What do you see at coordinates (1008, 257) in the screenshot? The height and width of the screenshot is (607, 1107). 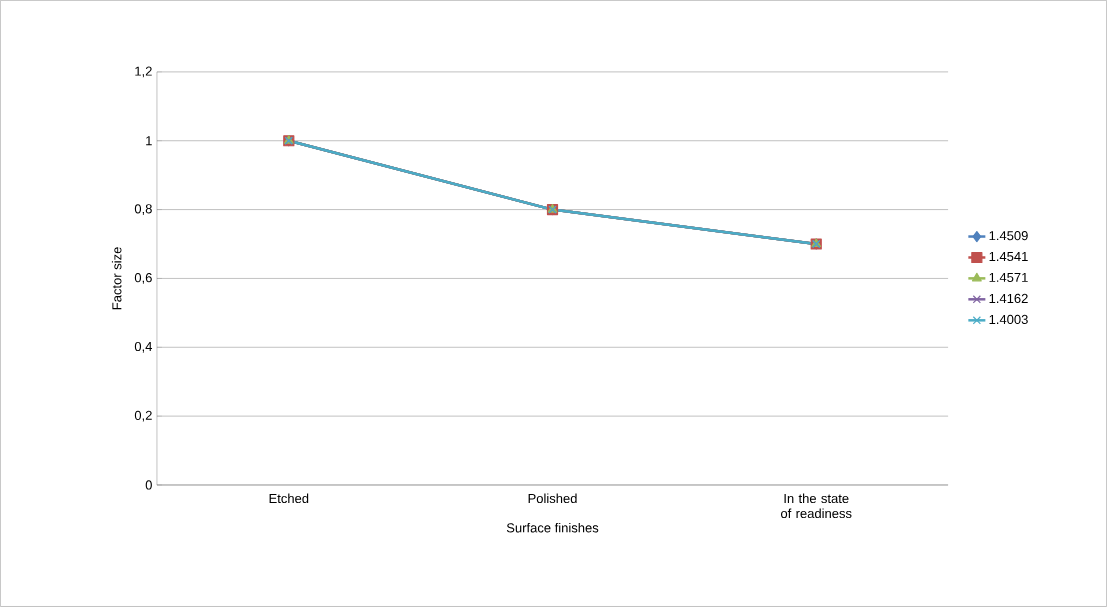 I see `legend-label: 1.4541` at bounding box center [1008, 257].